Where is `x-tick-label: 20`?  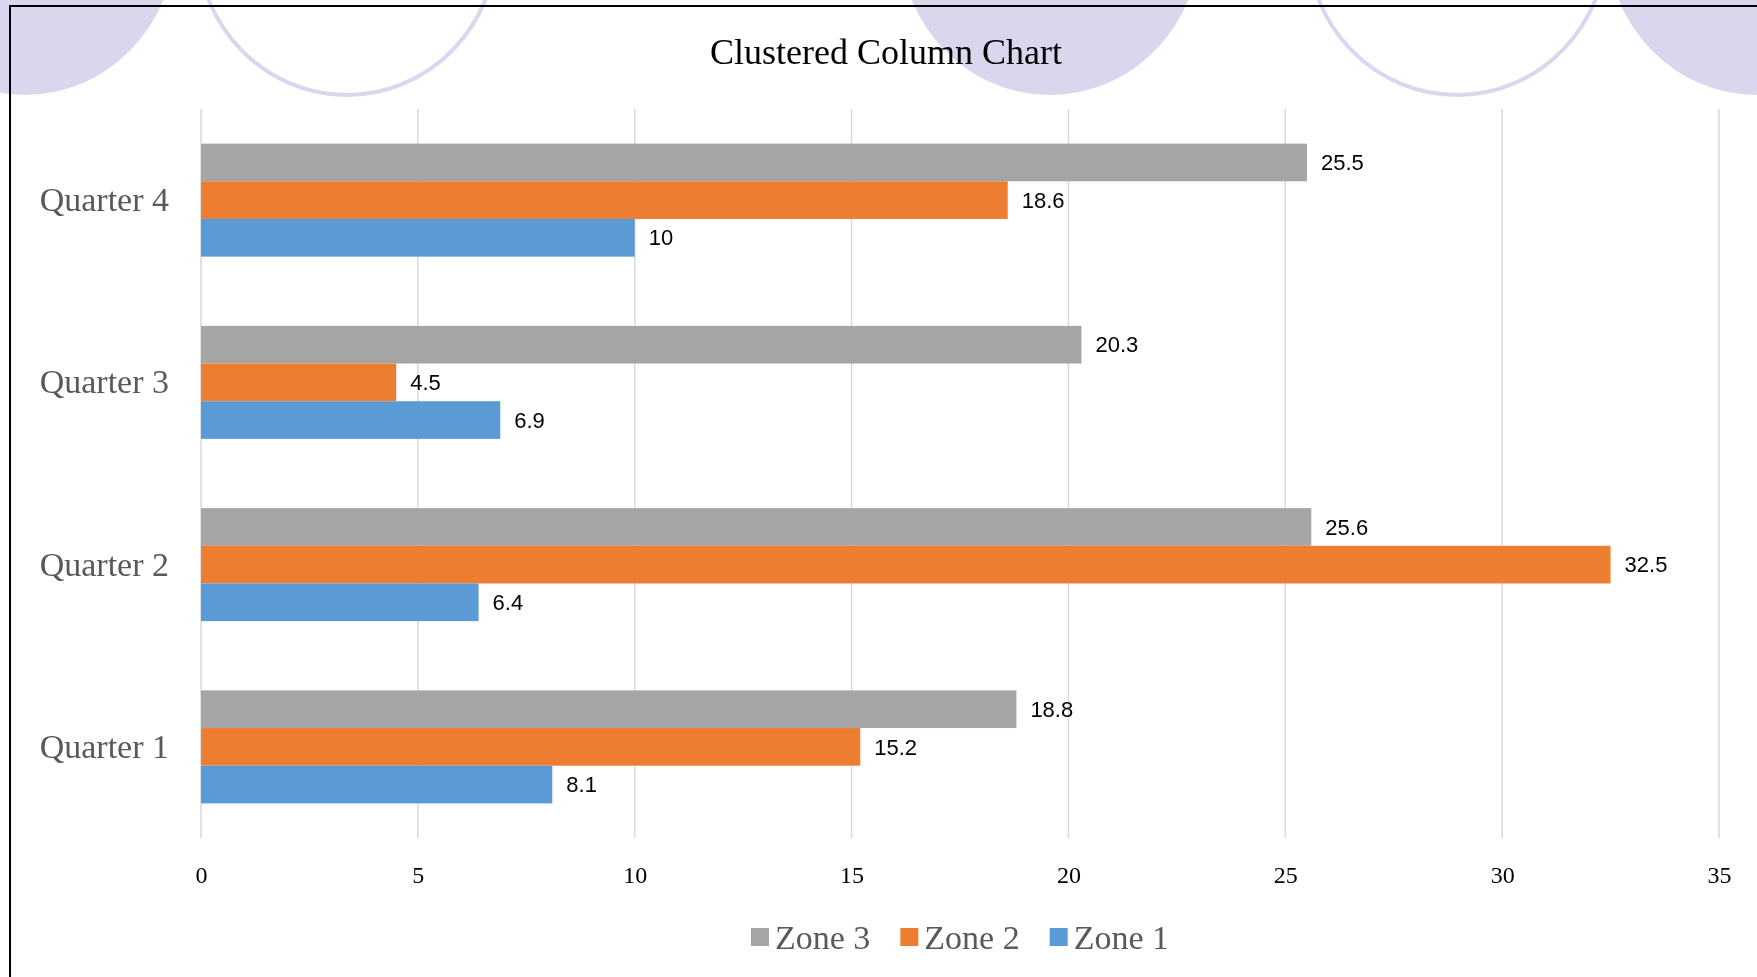 x-tick-label: 20 is located at coordinates (1068, 875).